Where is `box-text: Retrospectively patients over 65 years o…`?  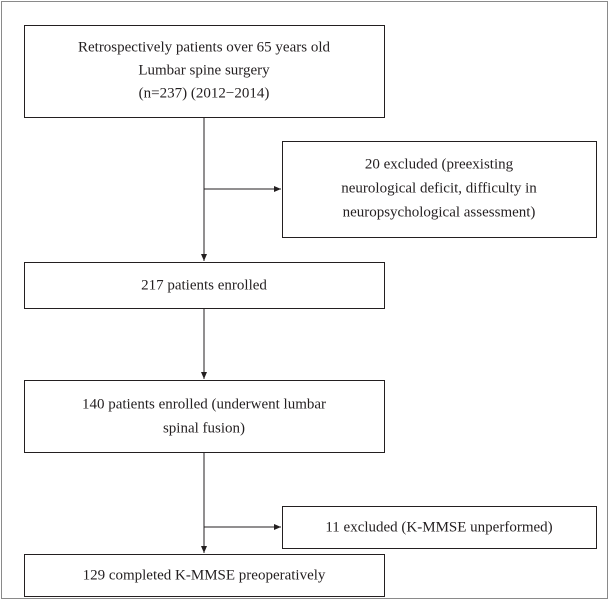
box-text: Retrospectively patients over 65 years o… is located at coordinates (204, 47).